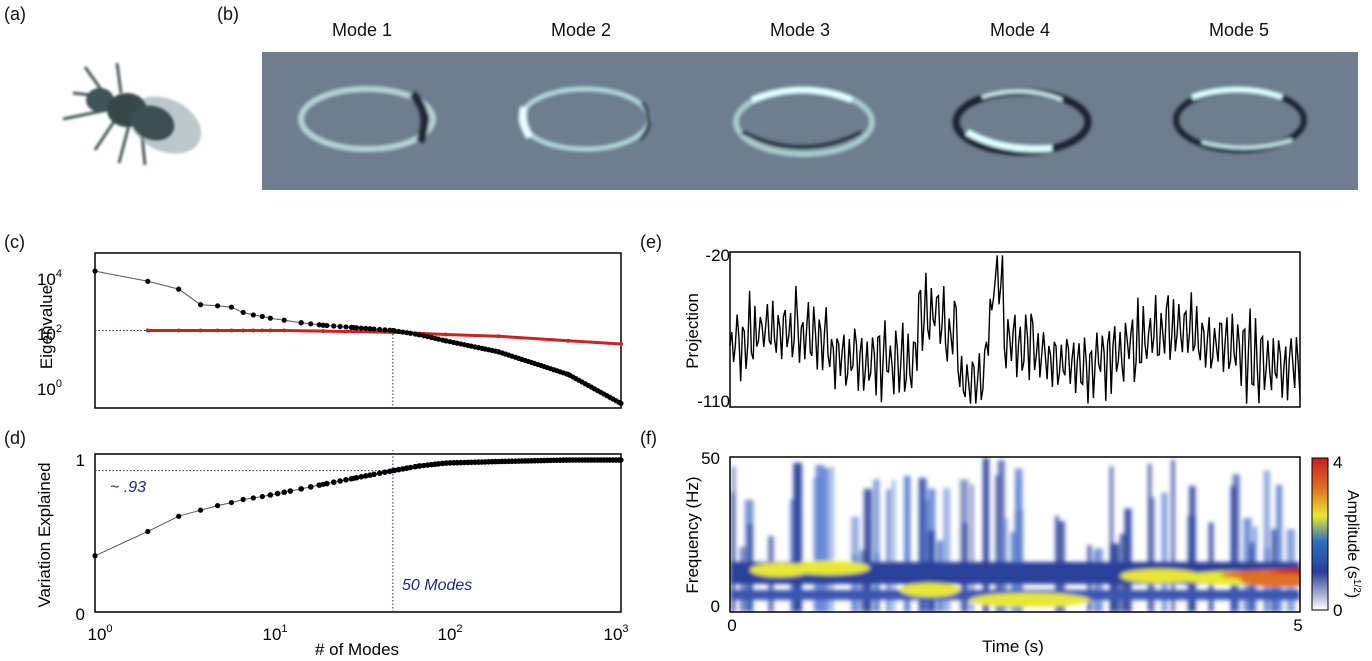 The height and width of the screenshot is (661, 1372). Describe the element at coordinates (651, 242) in the screenshot. I see `panel-label-e: (e)` at that location.